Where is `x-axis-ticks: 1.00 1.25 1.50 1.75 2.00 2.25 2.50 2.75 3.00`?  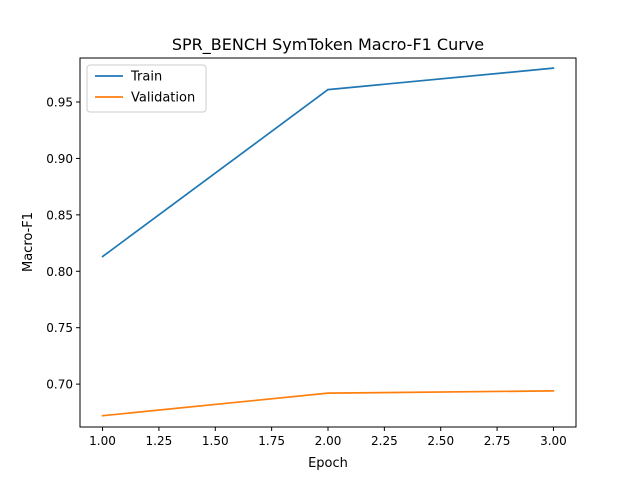
x-axis-ticks: 1.00 1.25 1.50 1.75 2.00 2.25 2.50 2.75 3.00 is located at coordinates (328, 437).